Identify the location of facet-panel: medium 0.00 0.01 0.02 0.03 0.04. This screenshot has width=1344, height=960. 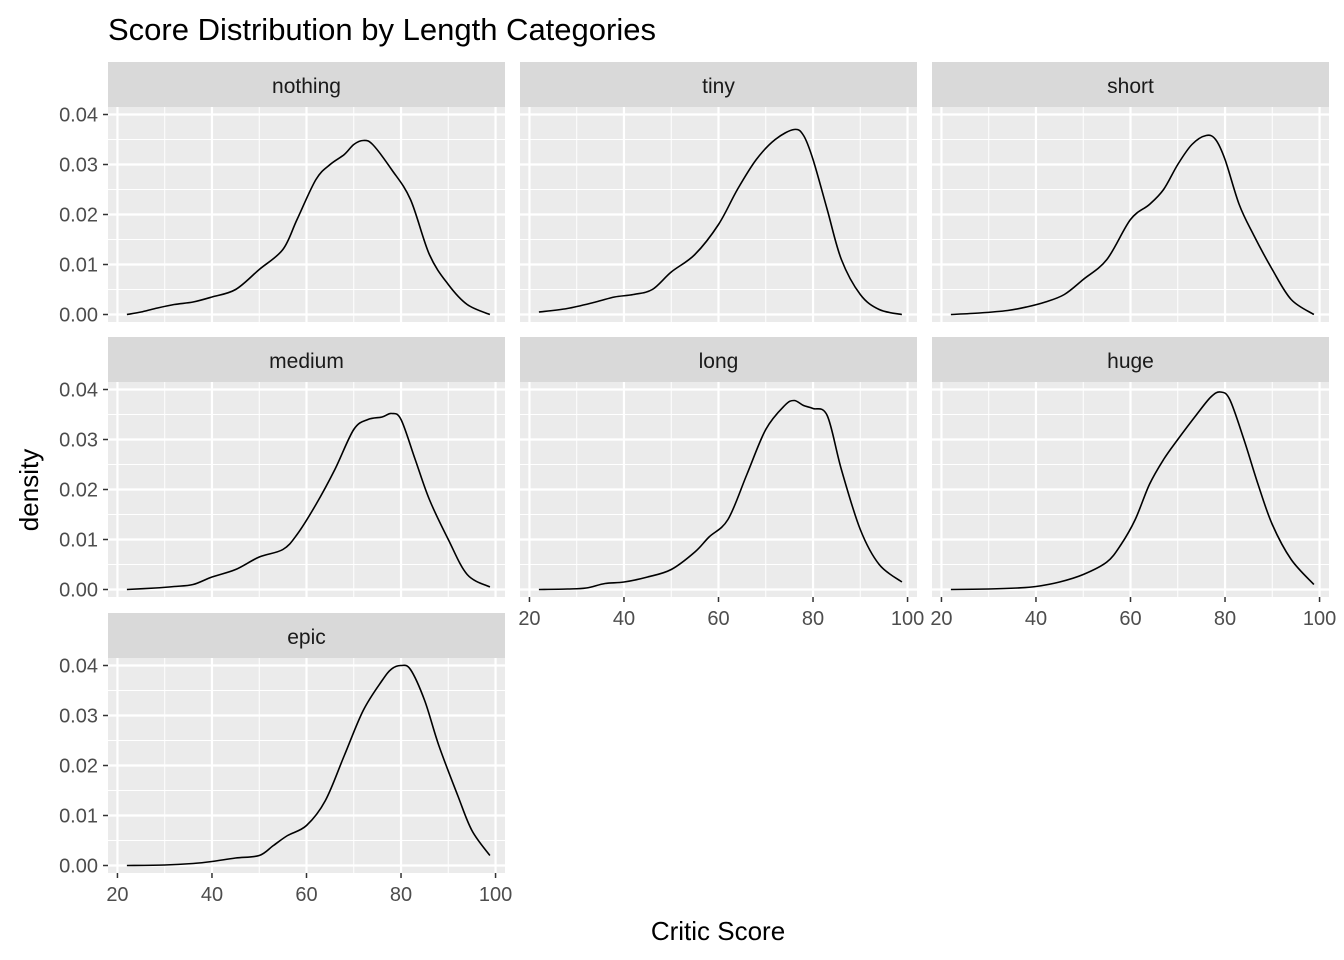
(282, 469).